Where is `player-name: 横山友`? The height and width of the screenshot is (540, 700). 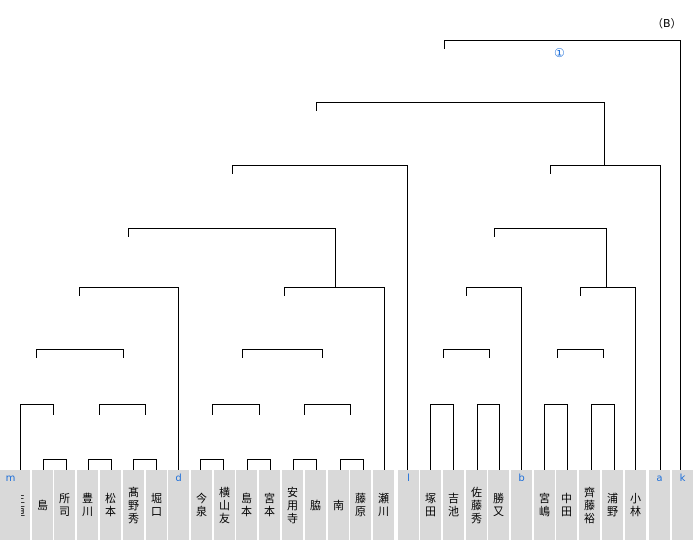
player-name: 横山友 is located at coordinates (224, 505).